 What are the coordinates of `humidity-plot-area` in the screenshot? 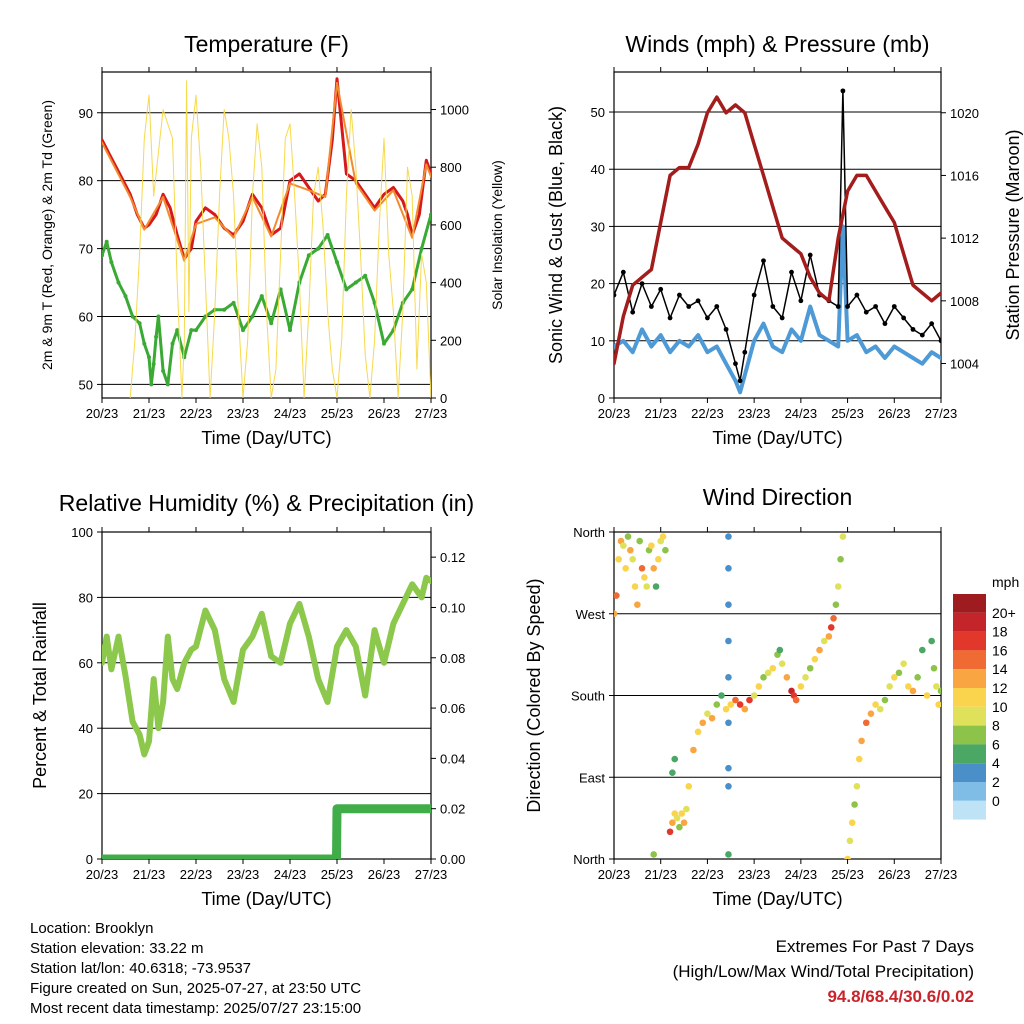 It's located at (266, 716).